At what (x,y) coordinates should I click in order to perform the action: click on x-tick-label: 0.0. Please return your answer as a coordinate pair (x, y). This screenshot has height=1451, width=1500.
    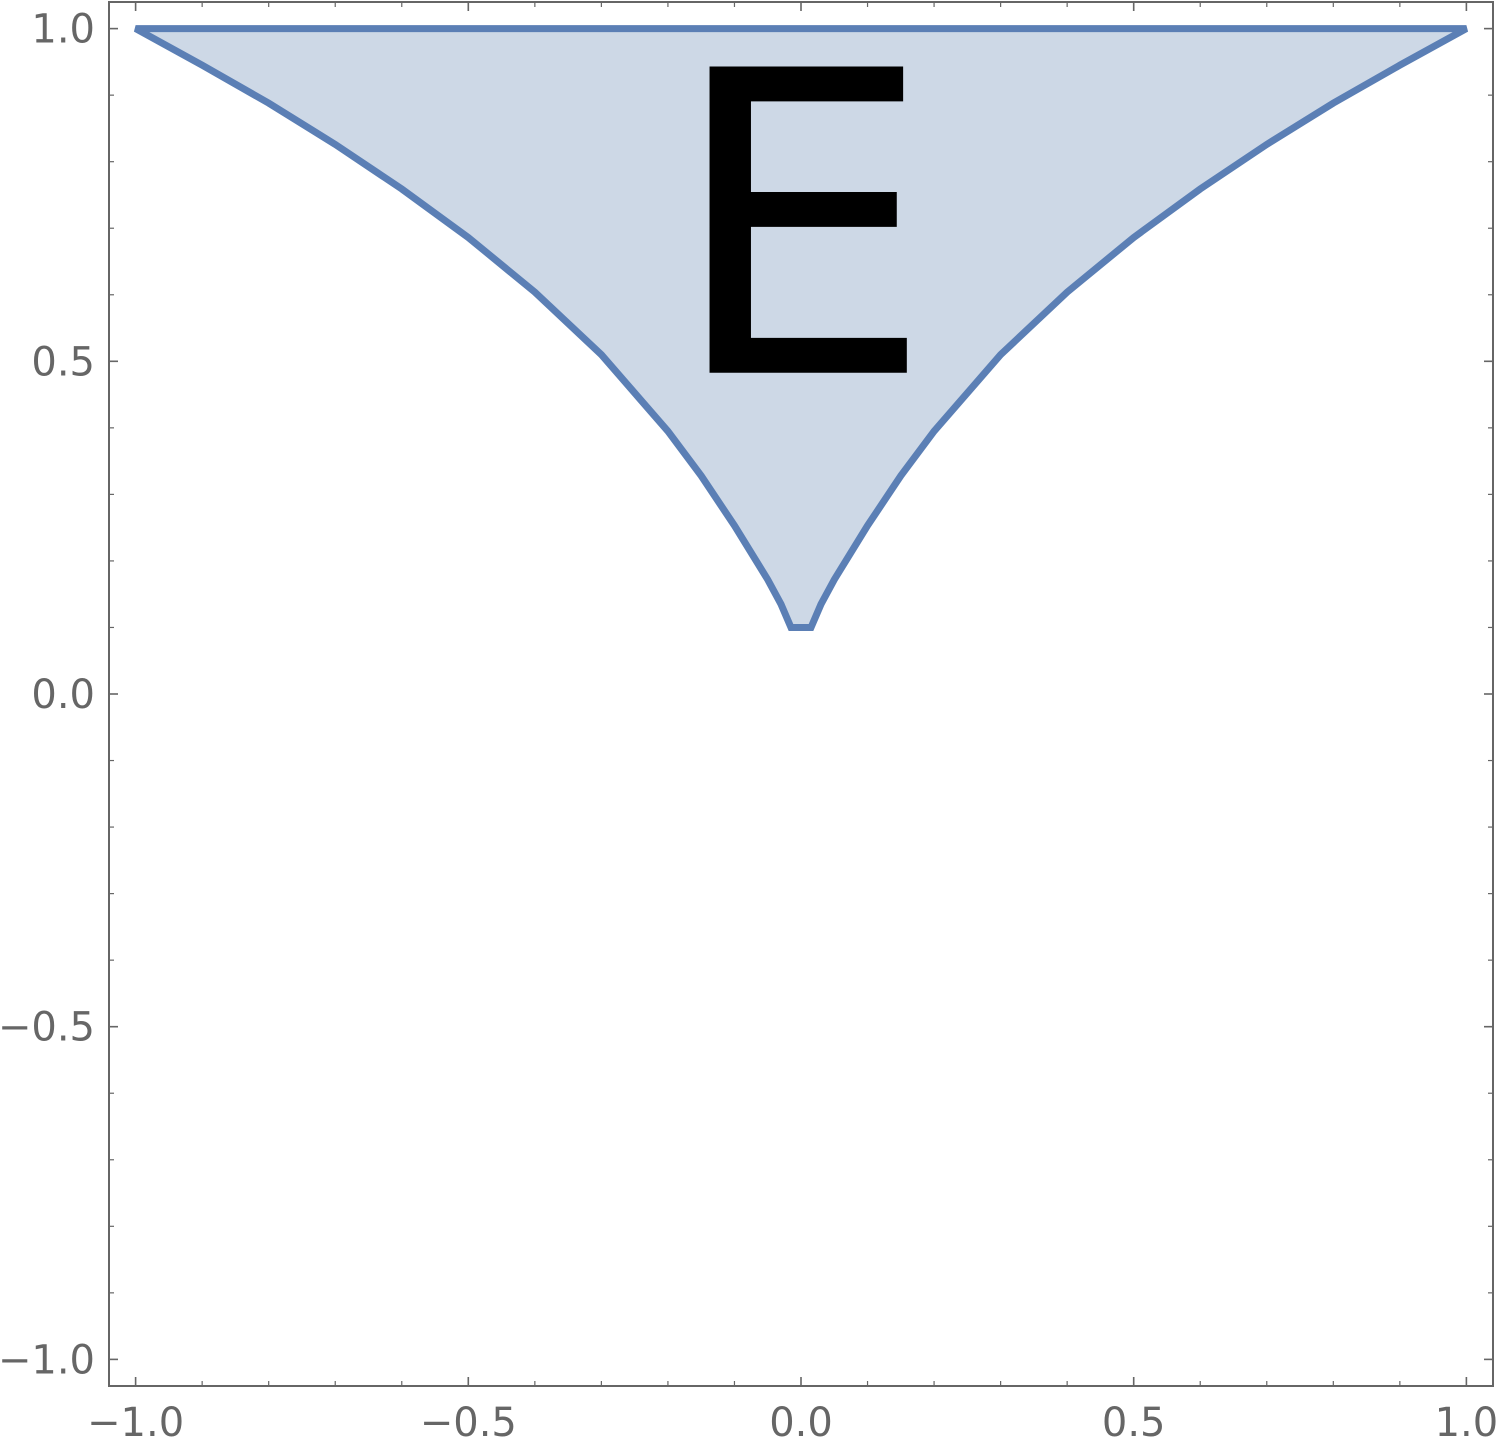
    Looking at the image, I should click on (801, 1423).